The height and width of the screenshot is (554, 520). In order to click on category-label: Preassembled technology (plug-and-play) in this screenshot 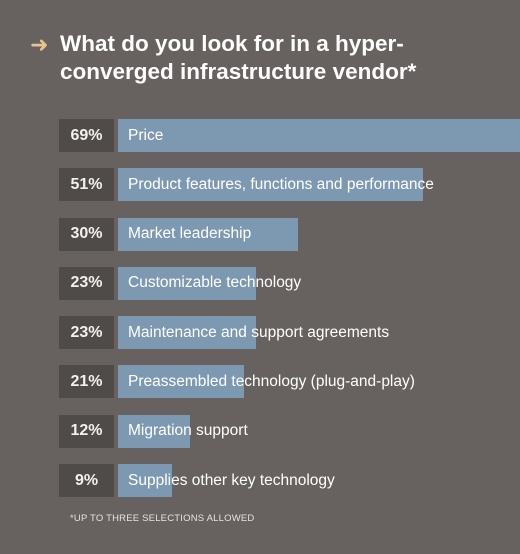, I will do `click(271, 381)`.